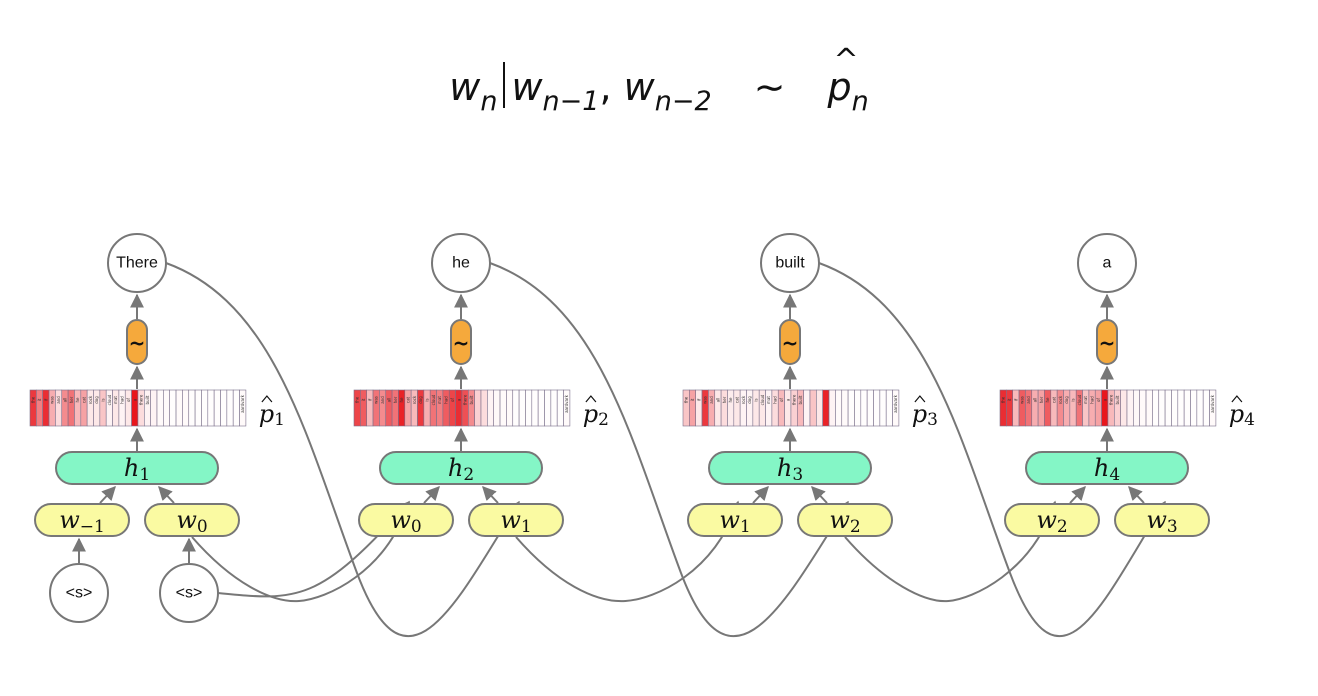  Describe the element at coordinates (628, 551) in the screenshot. I see `context-shift-curve` at that location.